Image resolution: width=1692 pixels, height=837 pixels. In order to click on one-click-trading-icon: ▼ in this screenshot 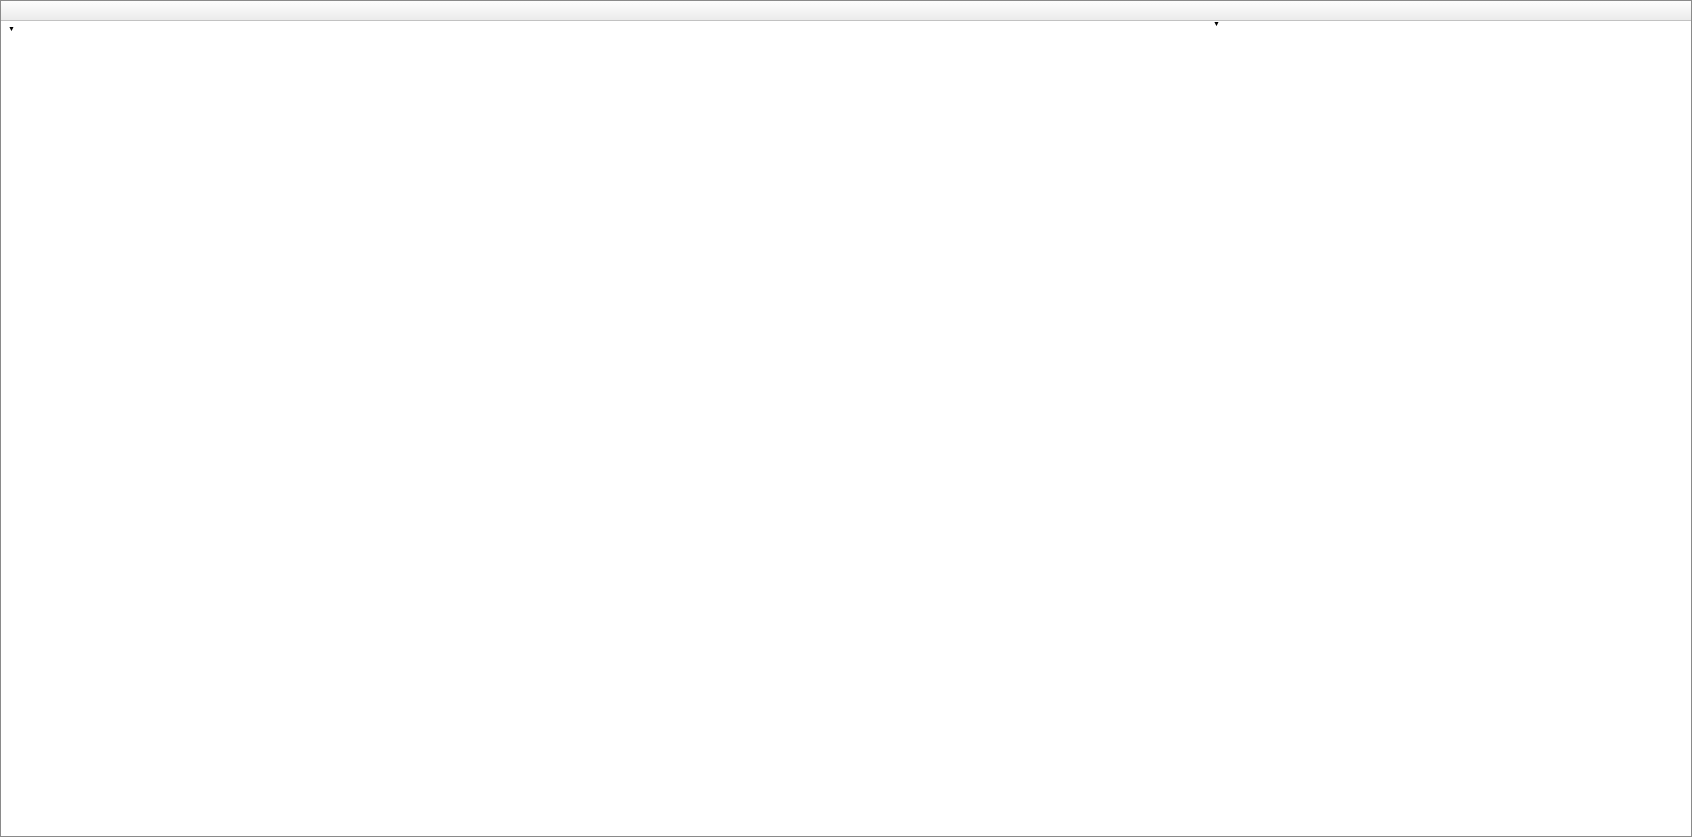, I will do `click(11, 29)`.